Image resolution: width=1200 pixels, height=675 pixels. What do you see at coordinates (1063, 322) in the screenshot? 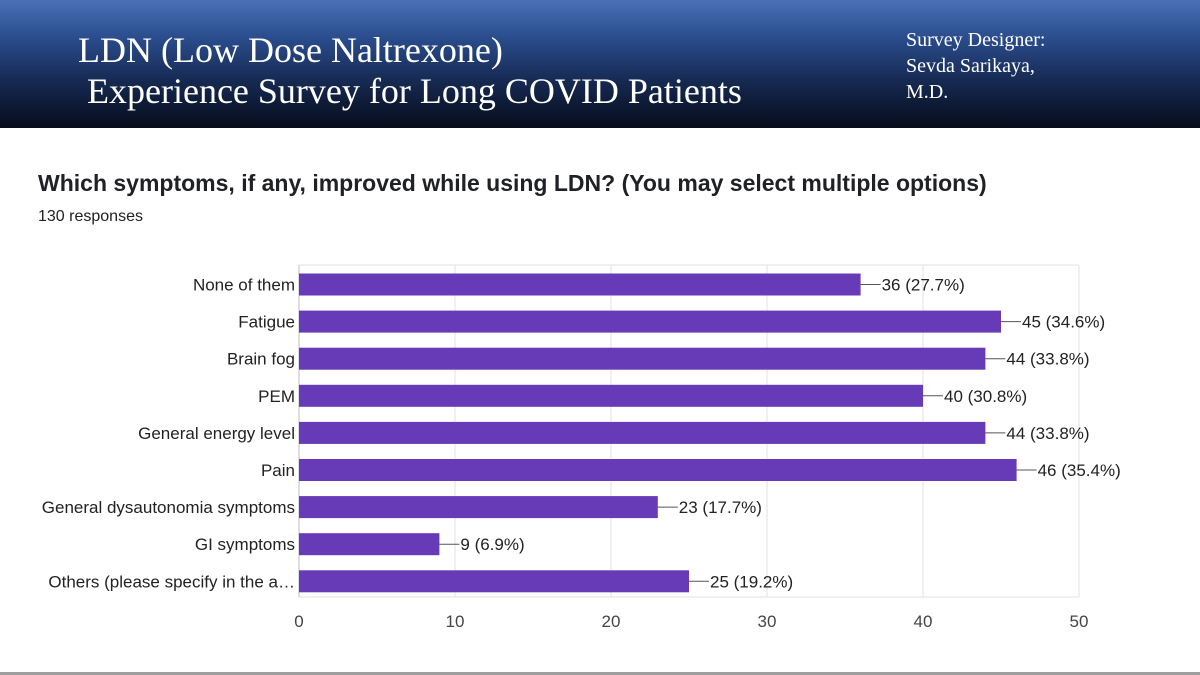
I see `data-label: 45 (34.6%)` at bounding box center [1063, 322].